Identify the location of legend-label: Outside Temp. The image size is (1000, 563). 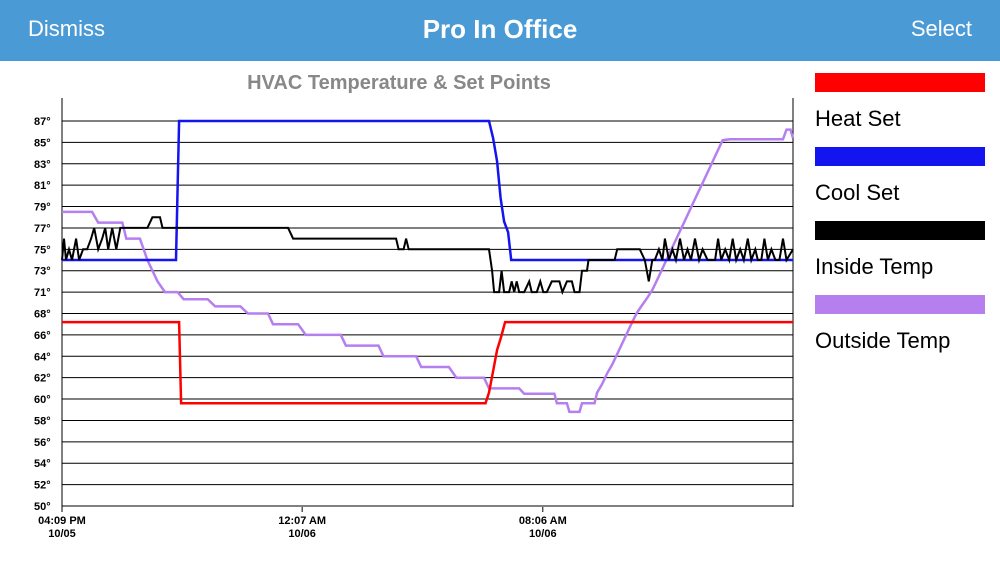
(883, 340).